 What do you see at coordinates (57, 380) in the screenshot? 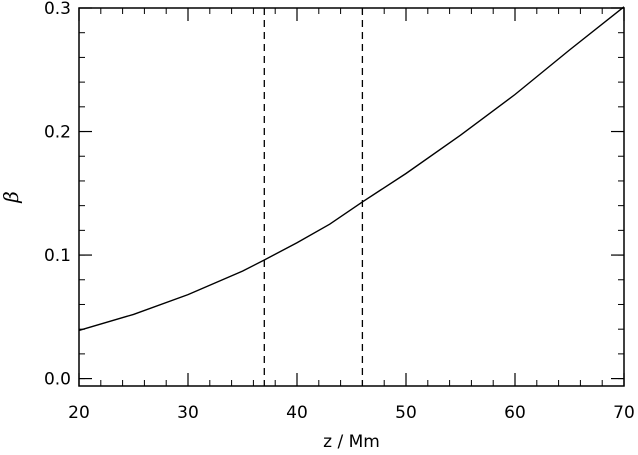
I see `y-tick-label: 0.0` at bounding box center [57, 380].